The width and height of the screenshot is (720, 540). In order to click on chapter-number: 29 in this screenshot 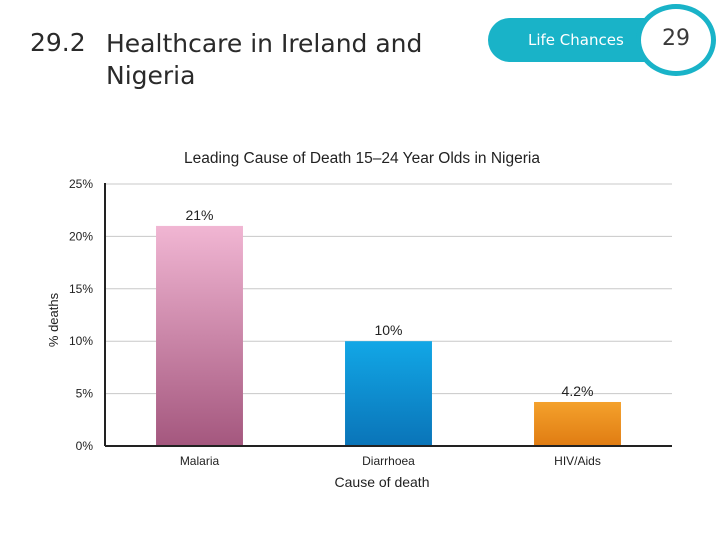, I will do `click(676, 38)`.